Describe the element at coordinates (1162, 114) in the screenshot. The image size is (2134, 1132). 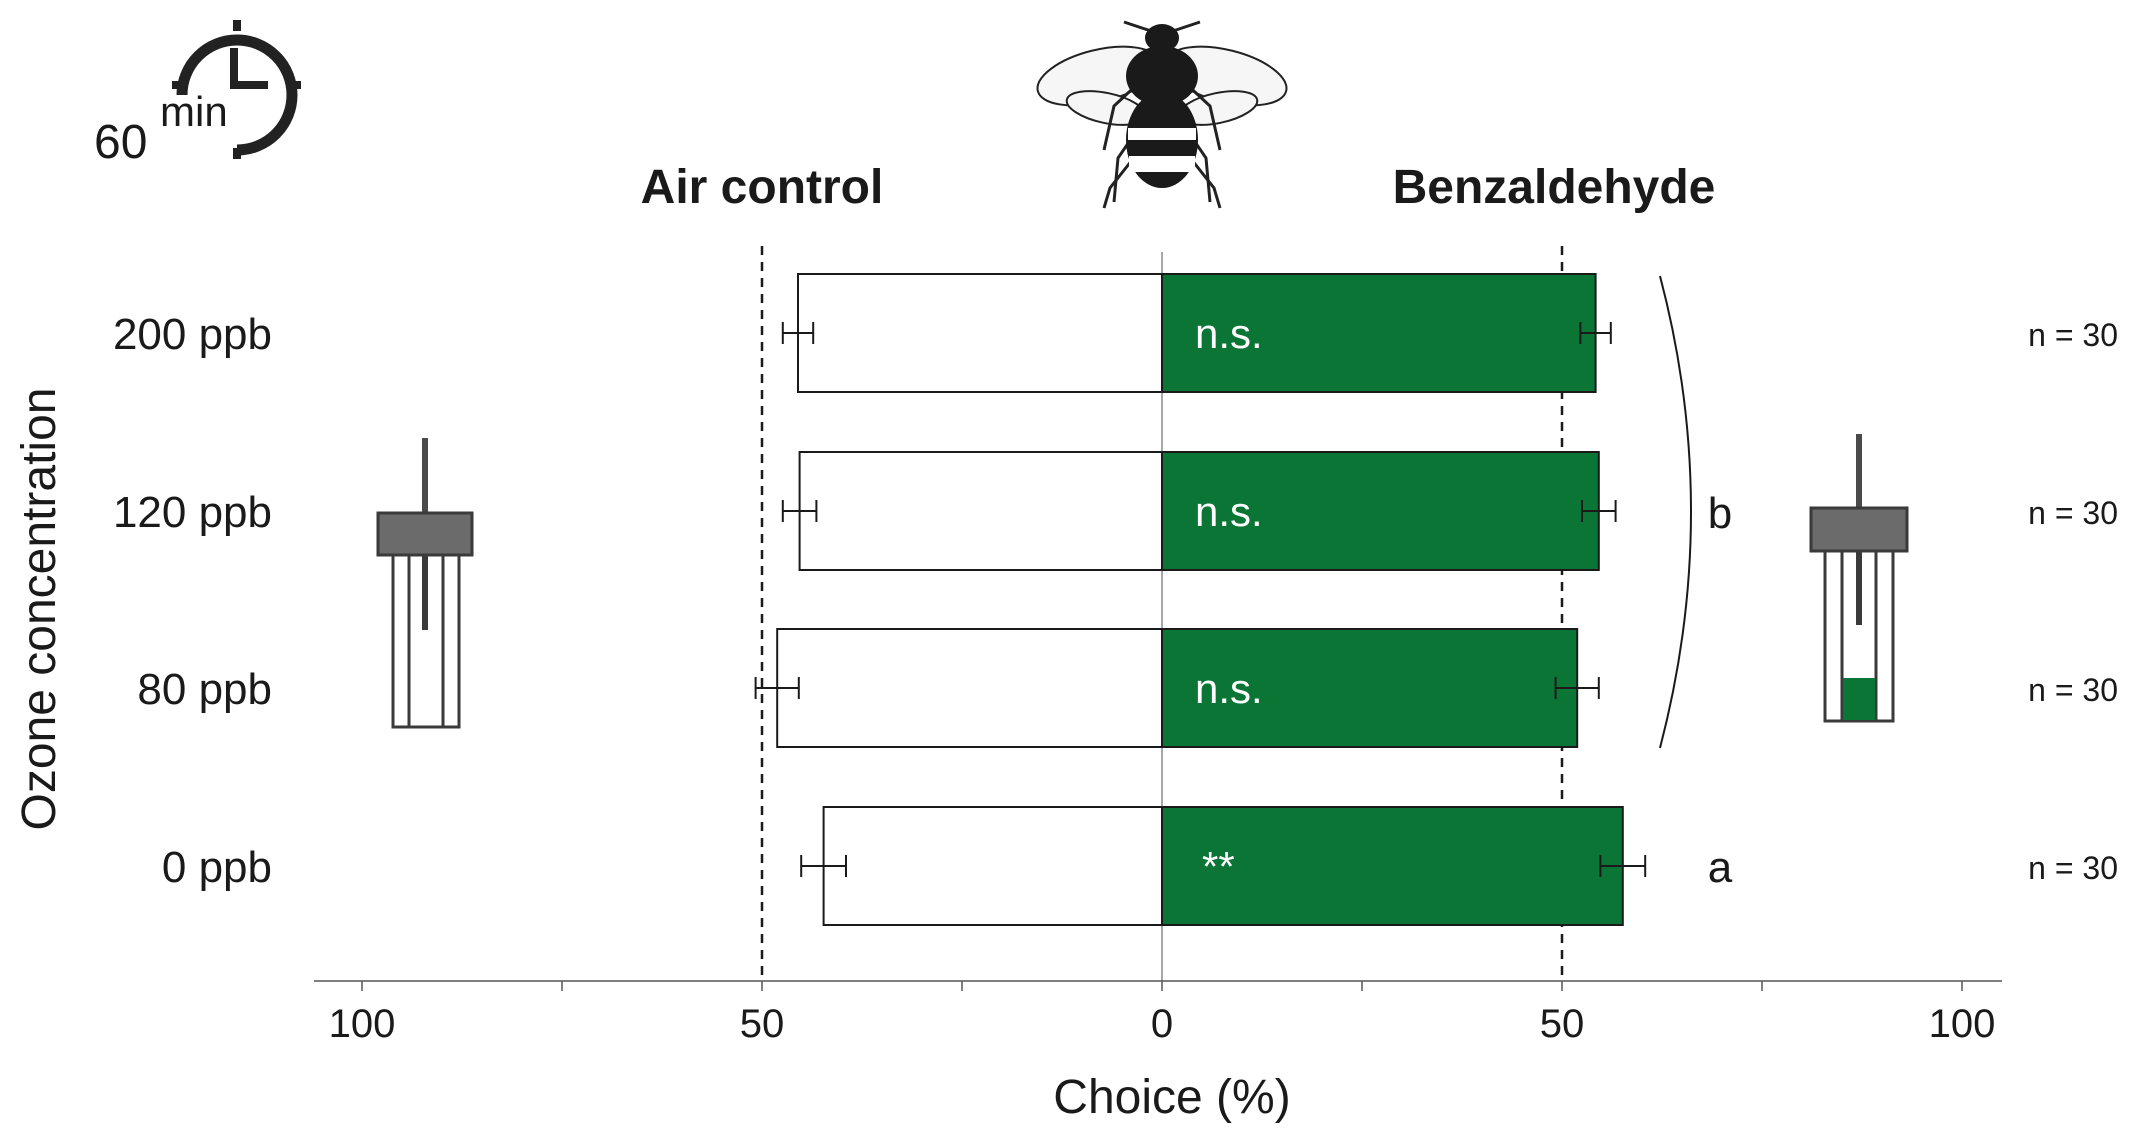
I see `bumblebee-icon` at that location.